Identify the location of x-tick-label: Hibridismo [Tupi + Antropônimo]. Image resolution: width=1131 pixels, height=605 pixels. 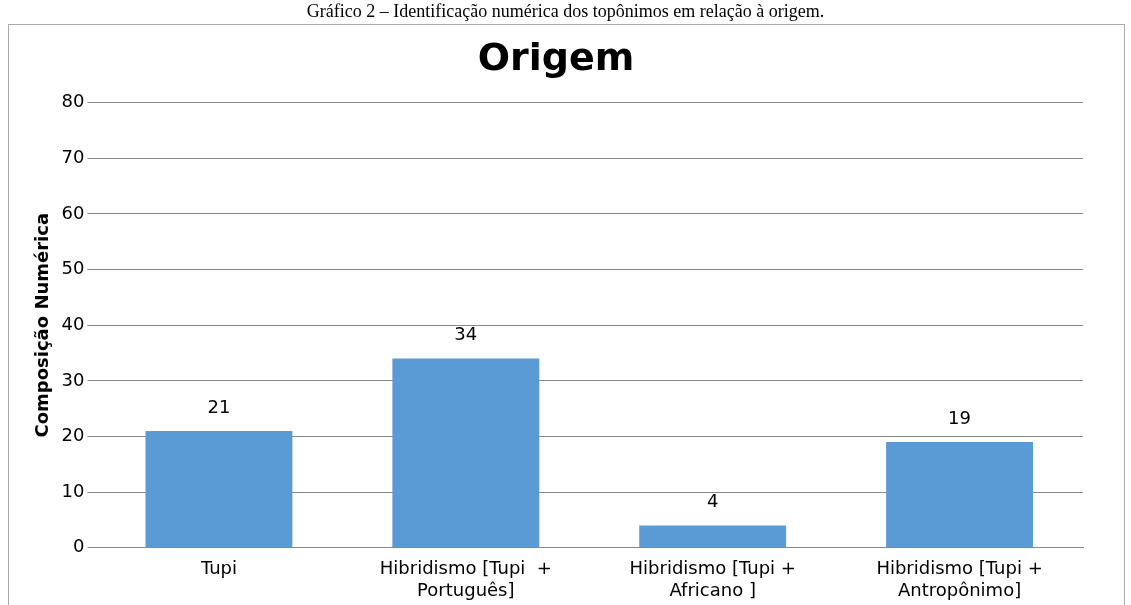
(959, 578).